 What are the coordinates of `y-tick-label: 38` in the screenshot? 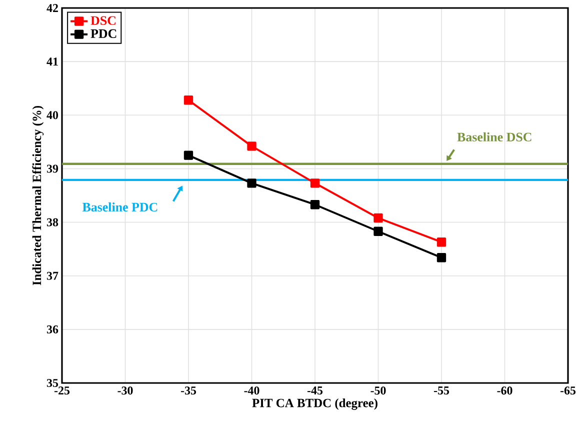 It's located at (52, 222).